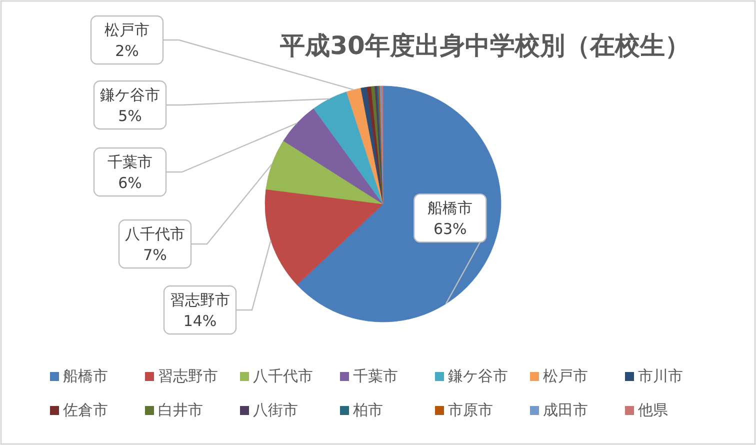 This screenshot has height=445, width=756. What do you see at coordinates (375, 376) in the screenshot?
I see `legend-label: 千葉市` at bounding box center [375, 376].